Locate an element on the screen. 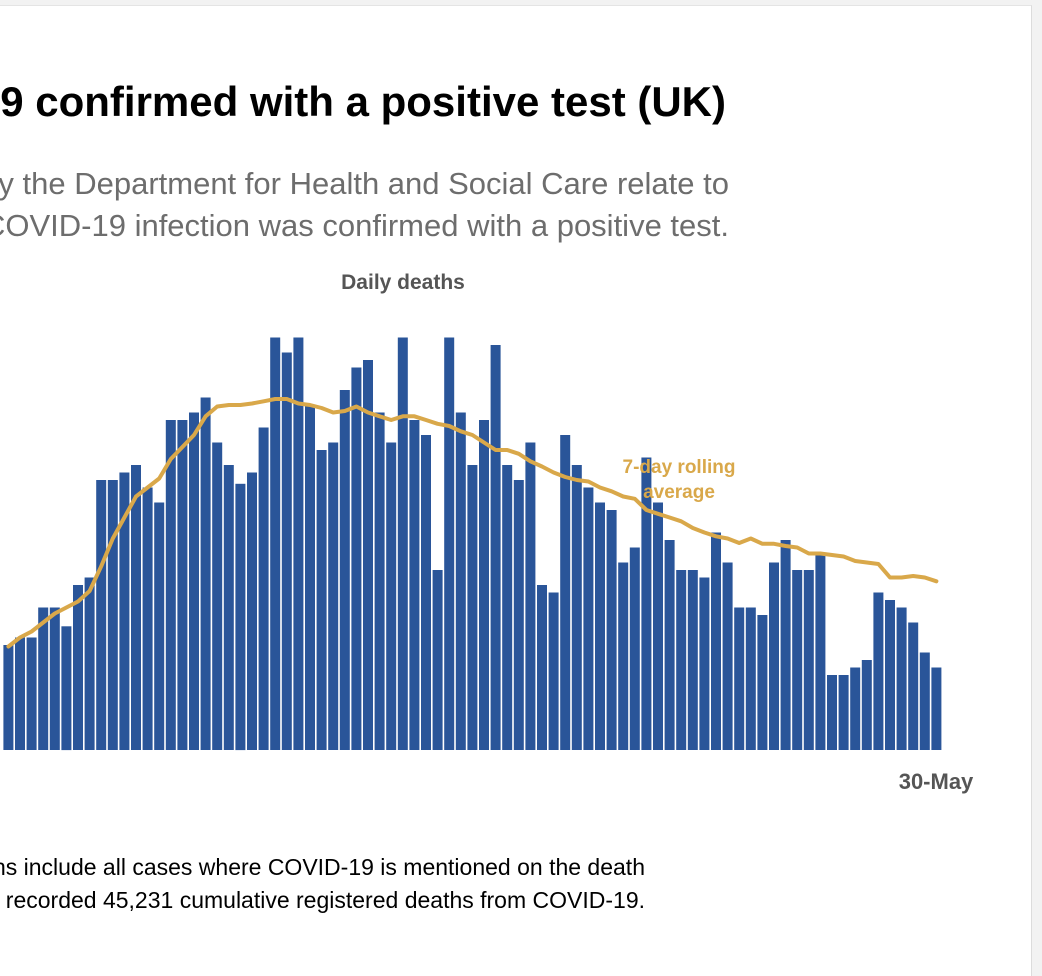  chart-title: Daily deaths is located at coordinates (403, 282).